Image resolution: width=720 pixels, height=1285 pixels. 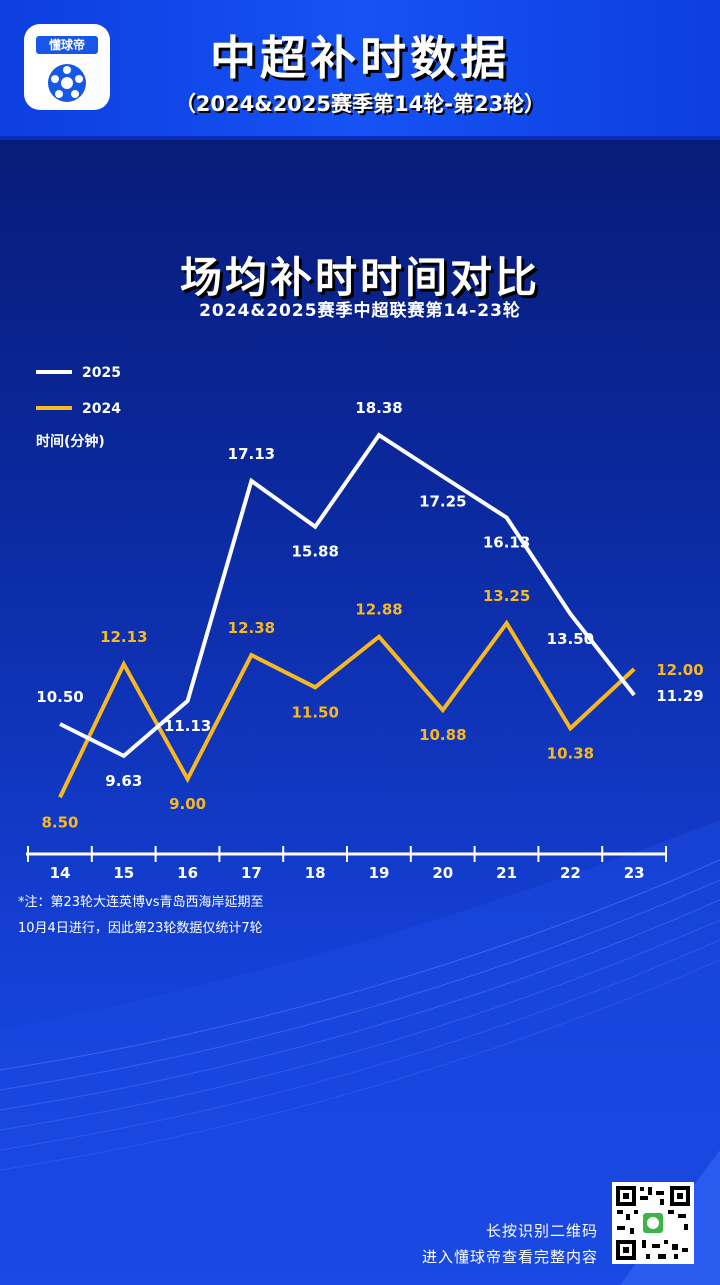 I want to click on soccer-ball-icon, so click(x=67, y=83).